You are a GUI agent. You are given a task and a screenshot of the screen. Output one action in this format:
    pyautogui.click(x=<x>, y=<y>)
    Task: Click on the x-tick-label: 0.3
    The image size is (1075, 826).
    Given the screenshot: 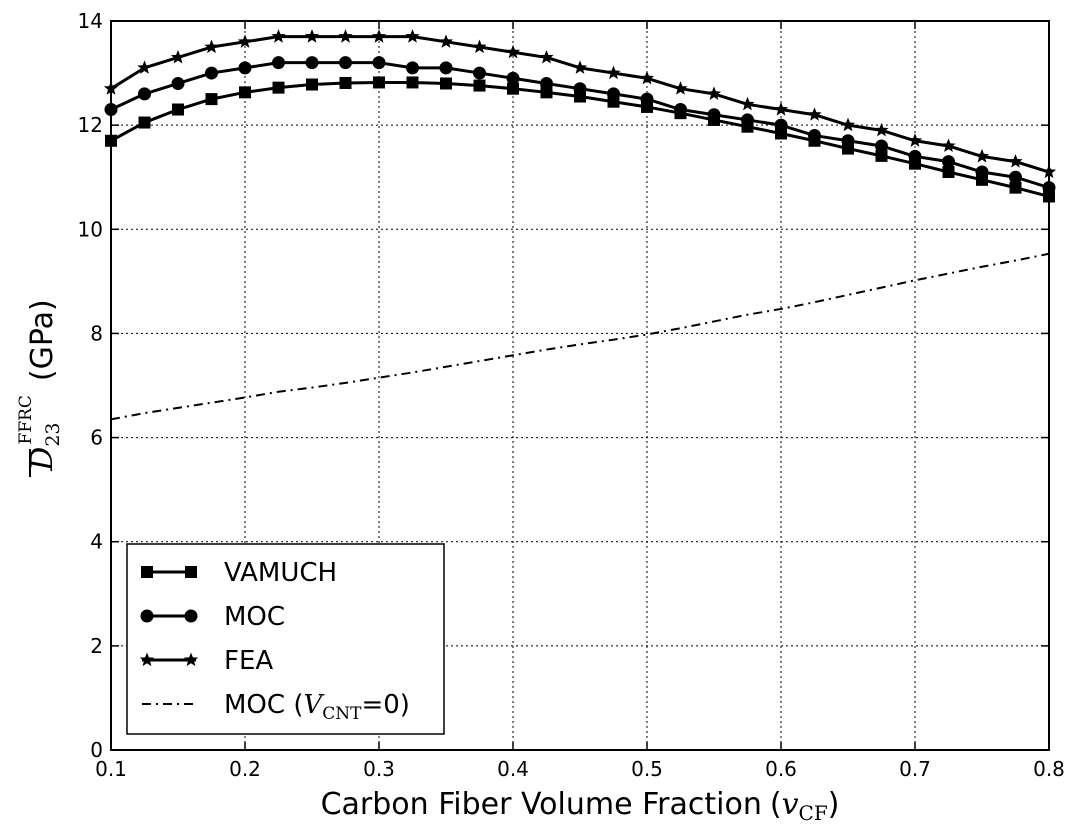 What is the action you would take?
    pyautogui.click(x=379, y=769)
    